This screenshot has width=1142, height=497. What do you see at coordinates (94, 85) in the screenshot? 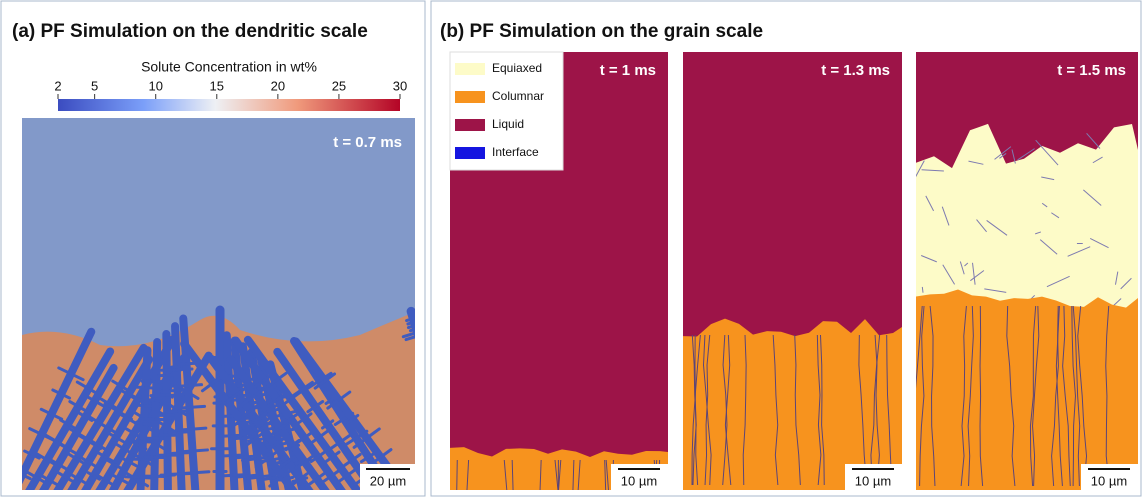
I see `colorbar-tick-label: 5` at bounding box center [94, 85].